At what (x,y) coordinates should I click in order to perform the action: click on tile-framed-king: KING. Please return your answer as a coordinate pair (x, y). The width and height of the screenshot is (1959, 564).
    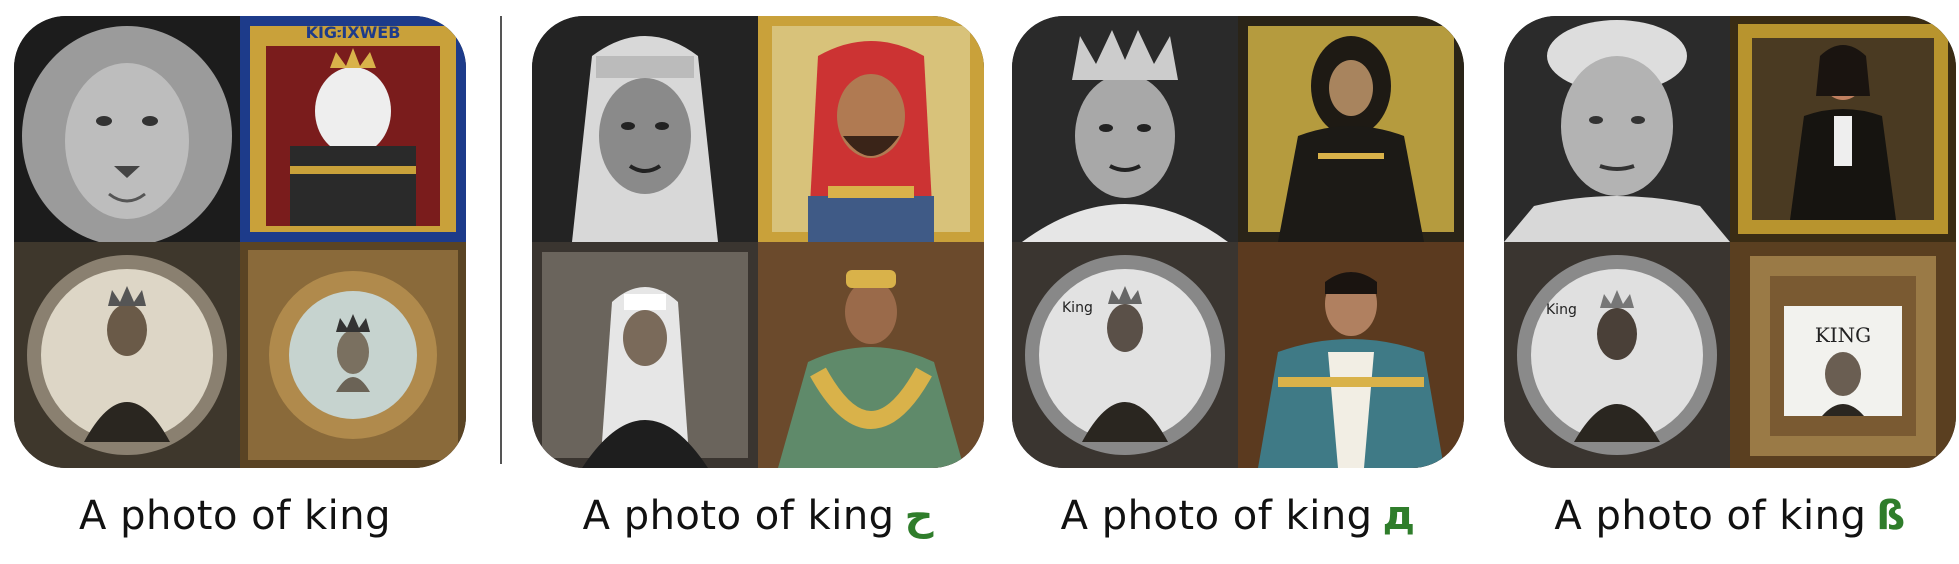
    Looking at the image, I should click on (1843, 355).